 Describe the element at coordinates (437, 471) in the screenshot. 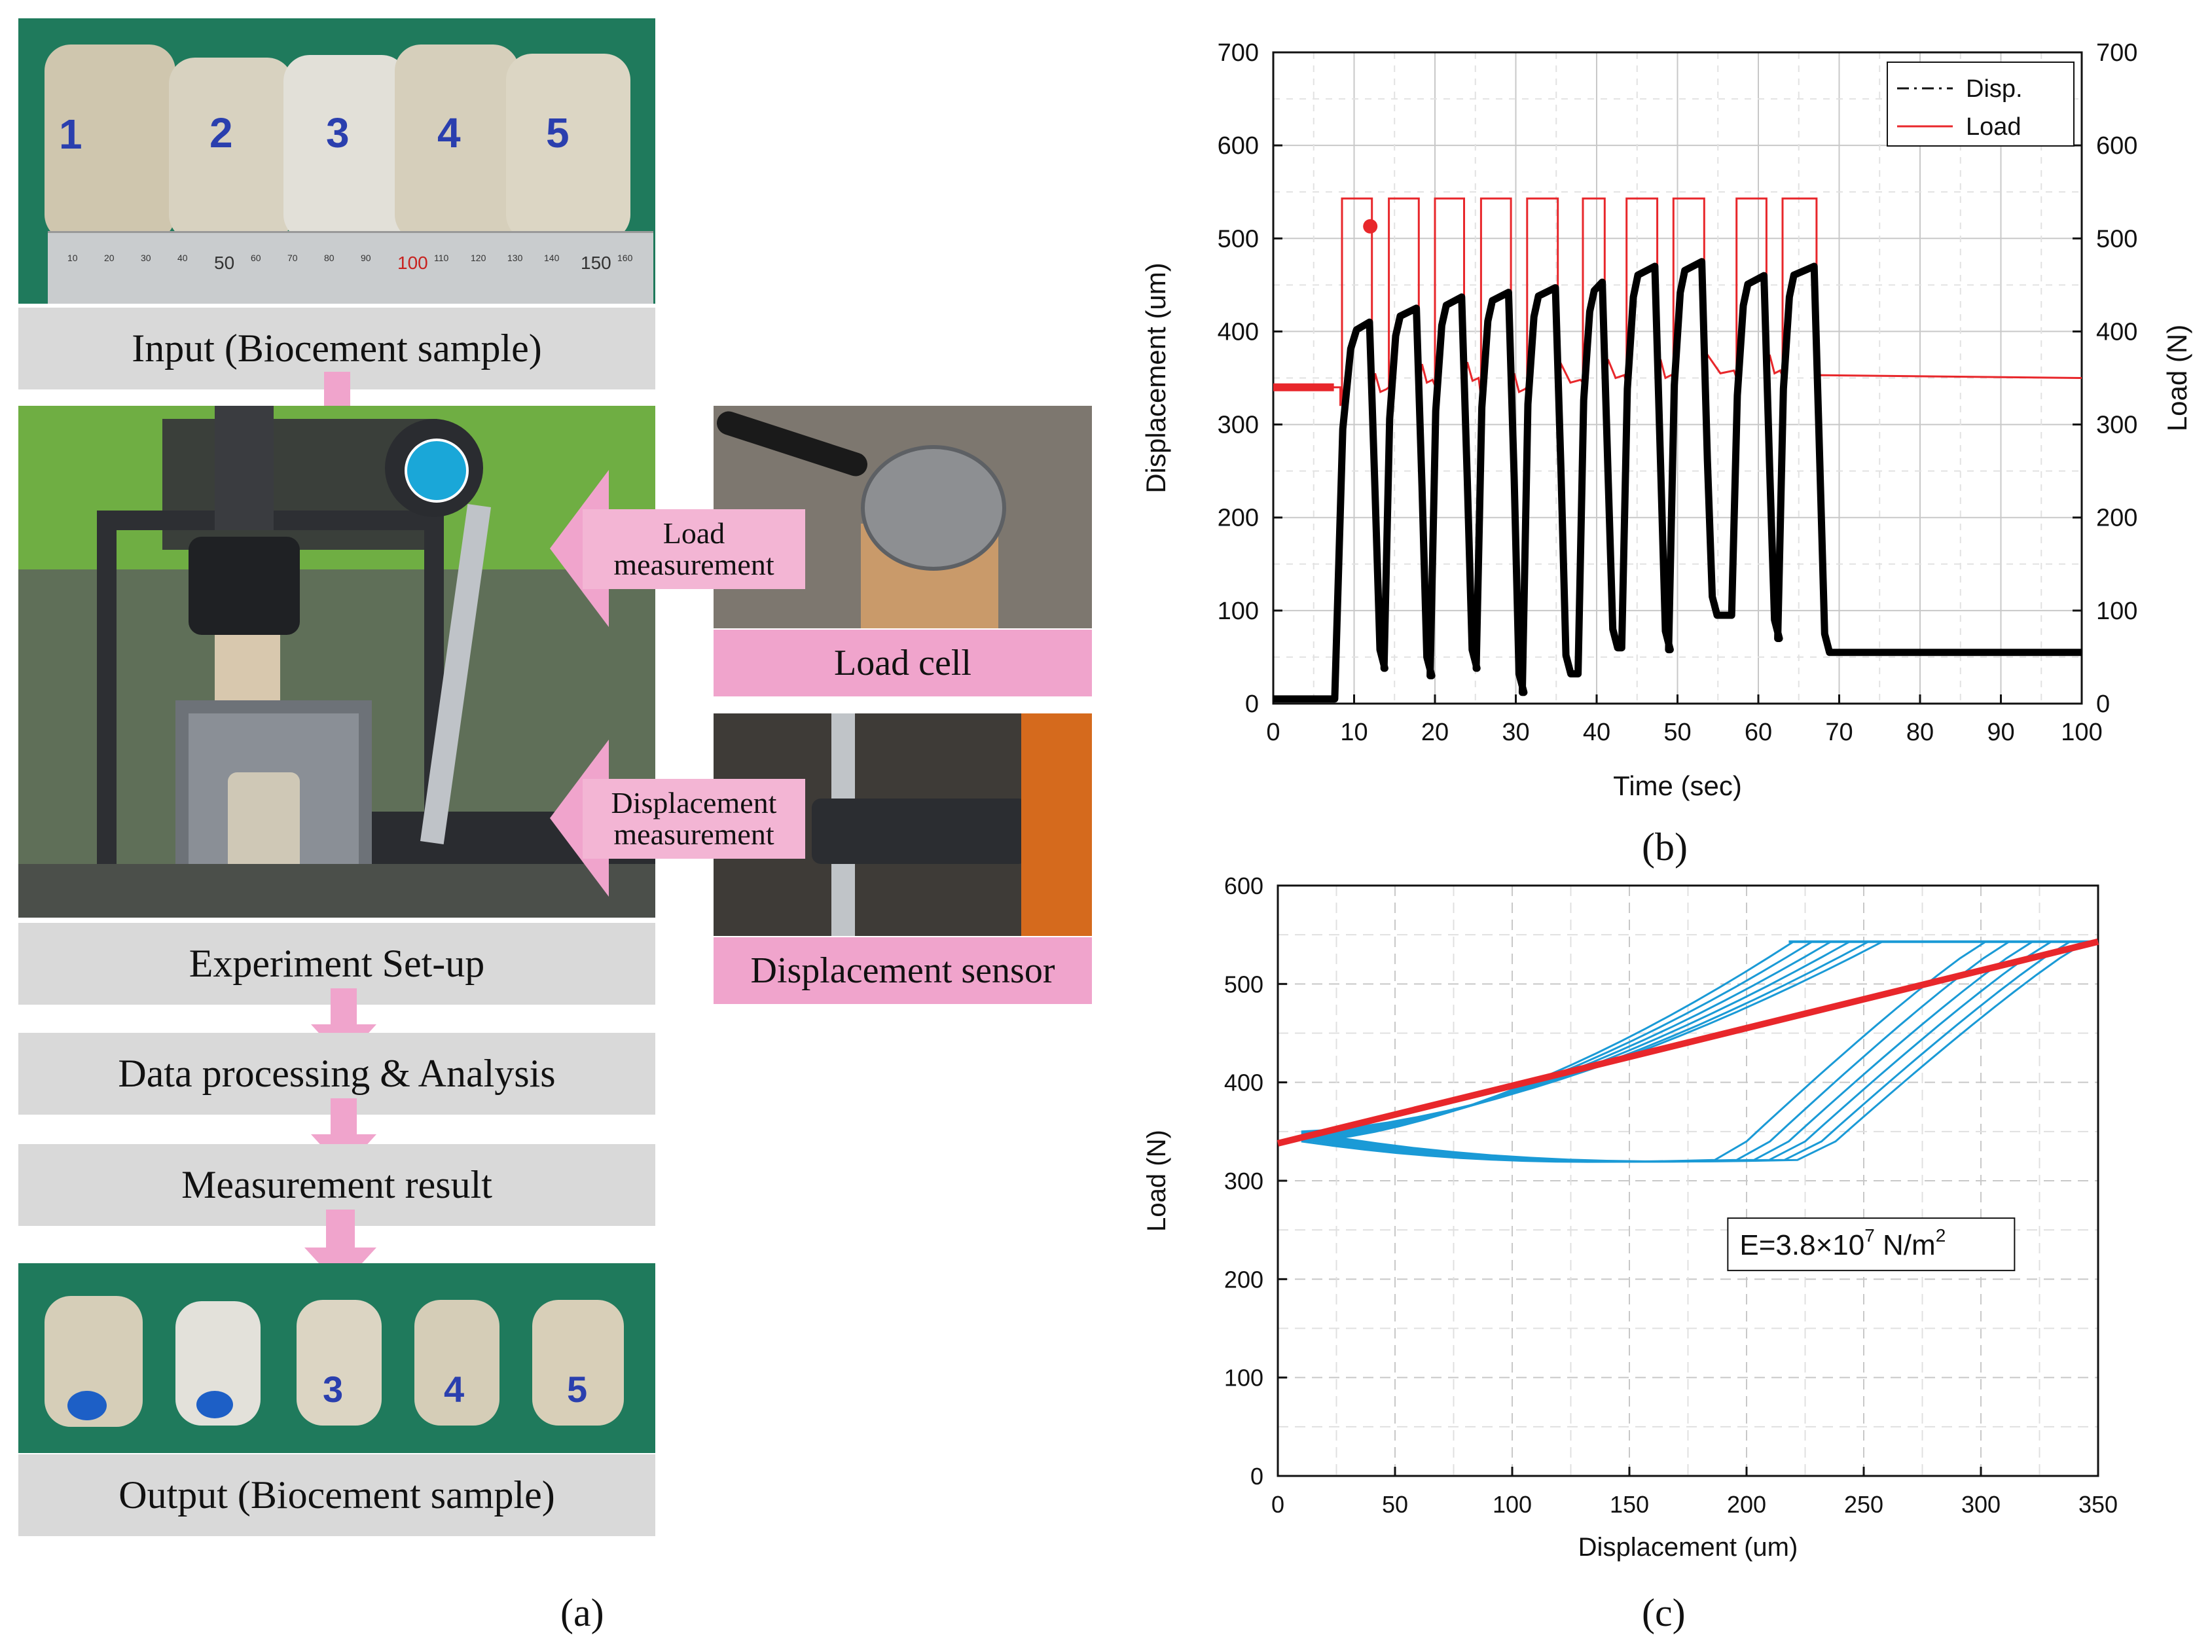

I see `knob-dial` at that location.